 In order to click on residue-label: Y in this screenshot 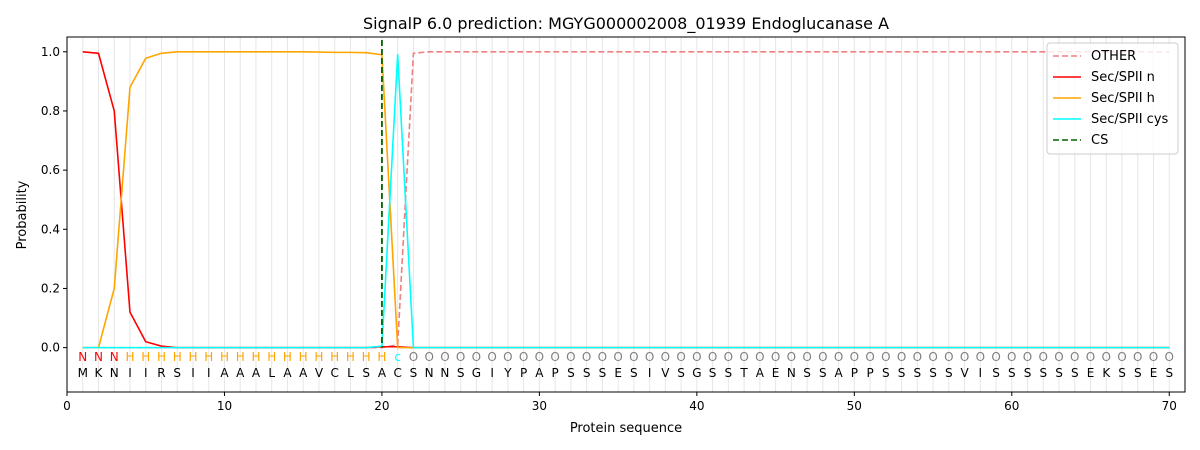, I will do `click(507, 373)`.